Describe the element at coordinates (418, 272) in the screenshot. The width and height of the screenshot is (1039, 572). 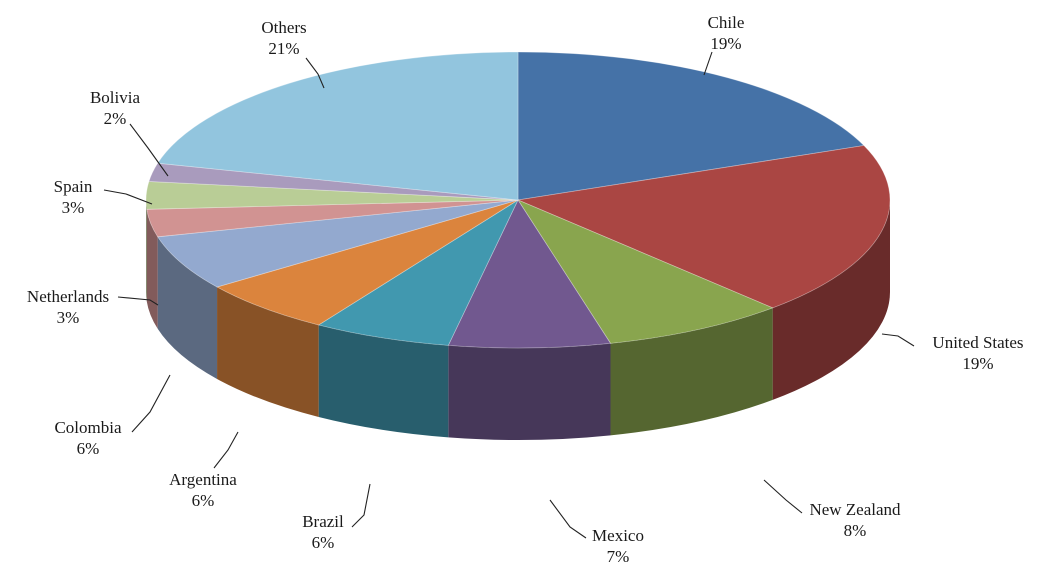
I see `slice-brazil` at that location.